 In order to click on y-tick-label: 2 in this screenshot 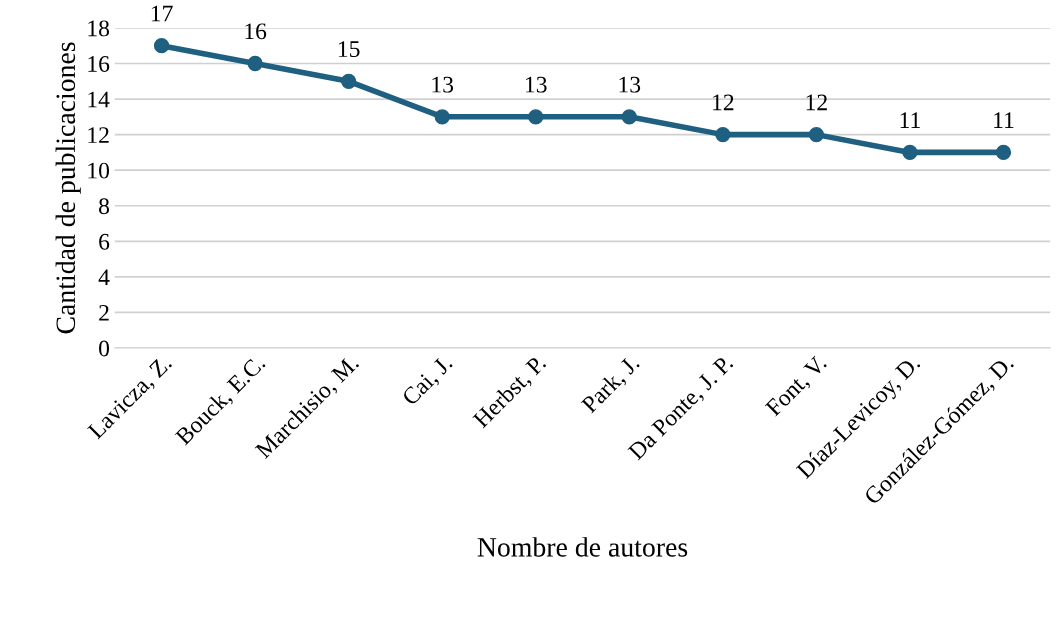, I will do `click(104, 312)`.